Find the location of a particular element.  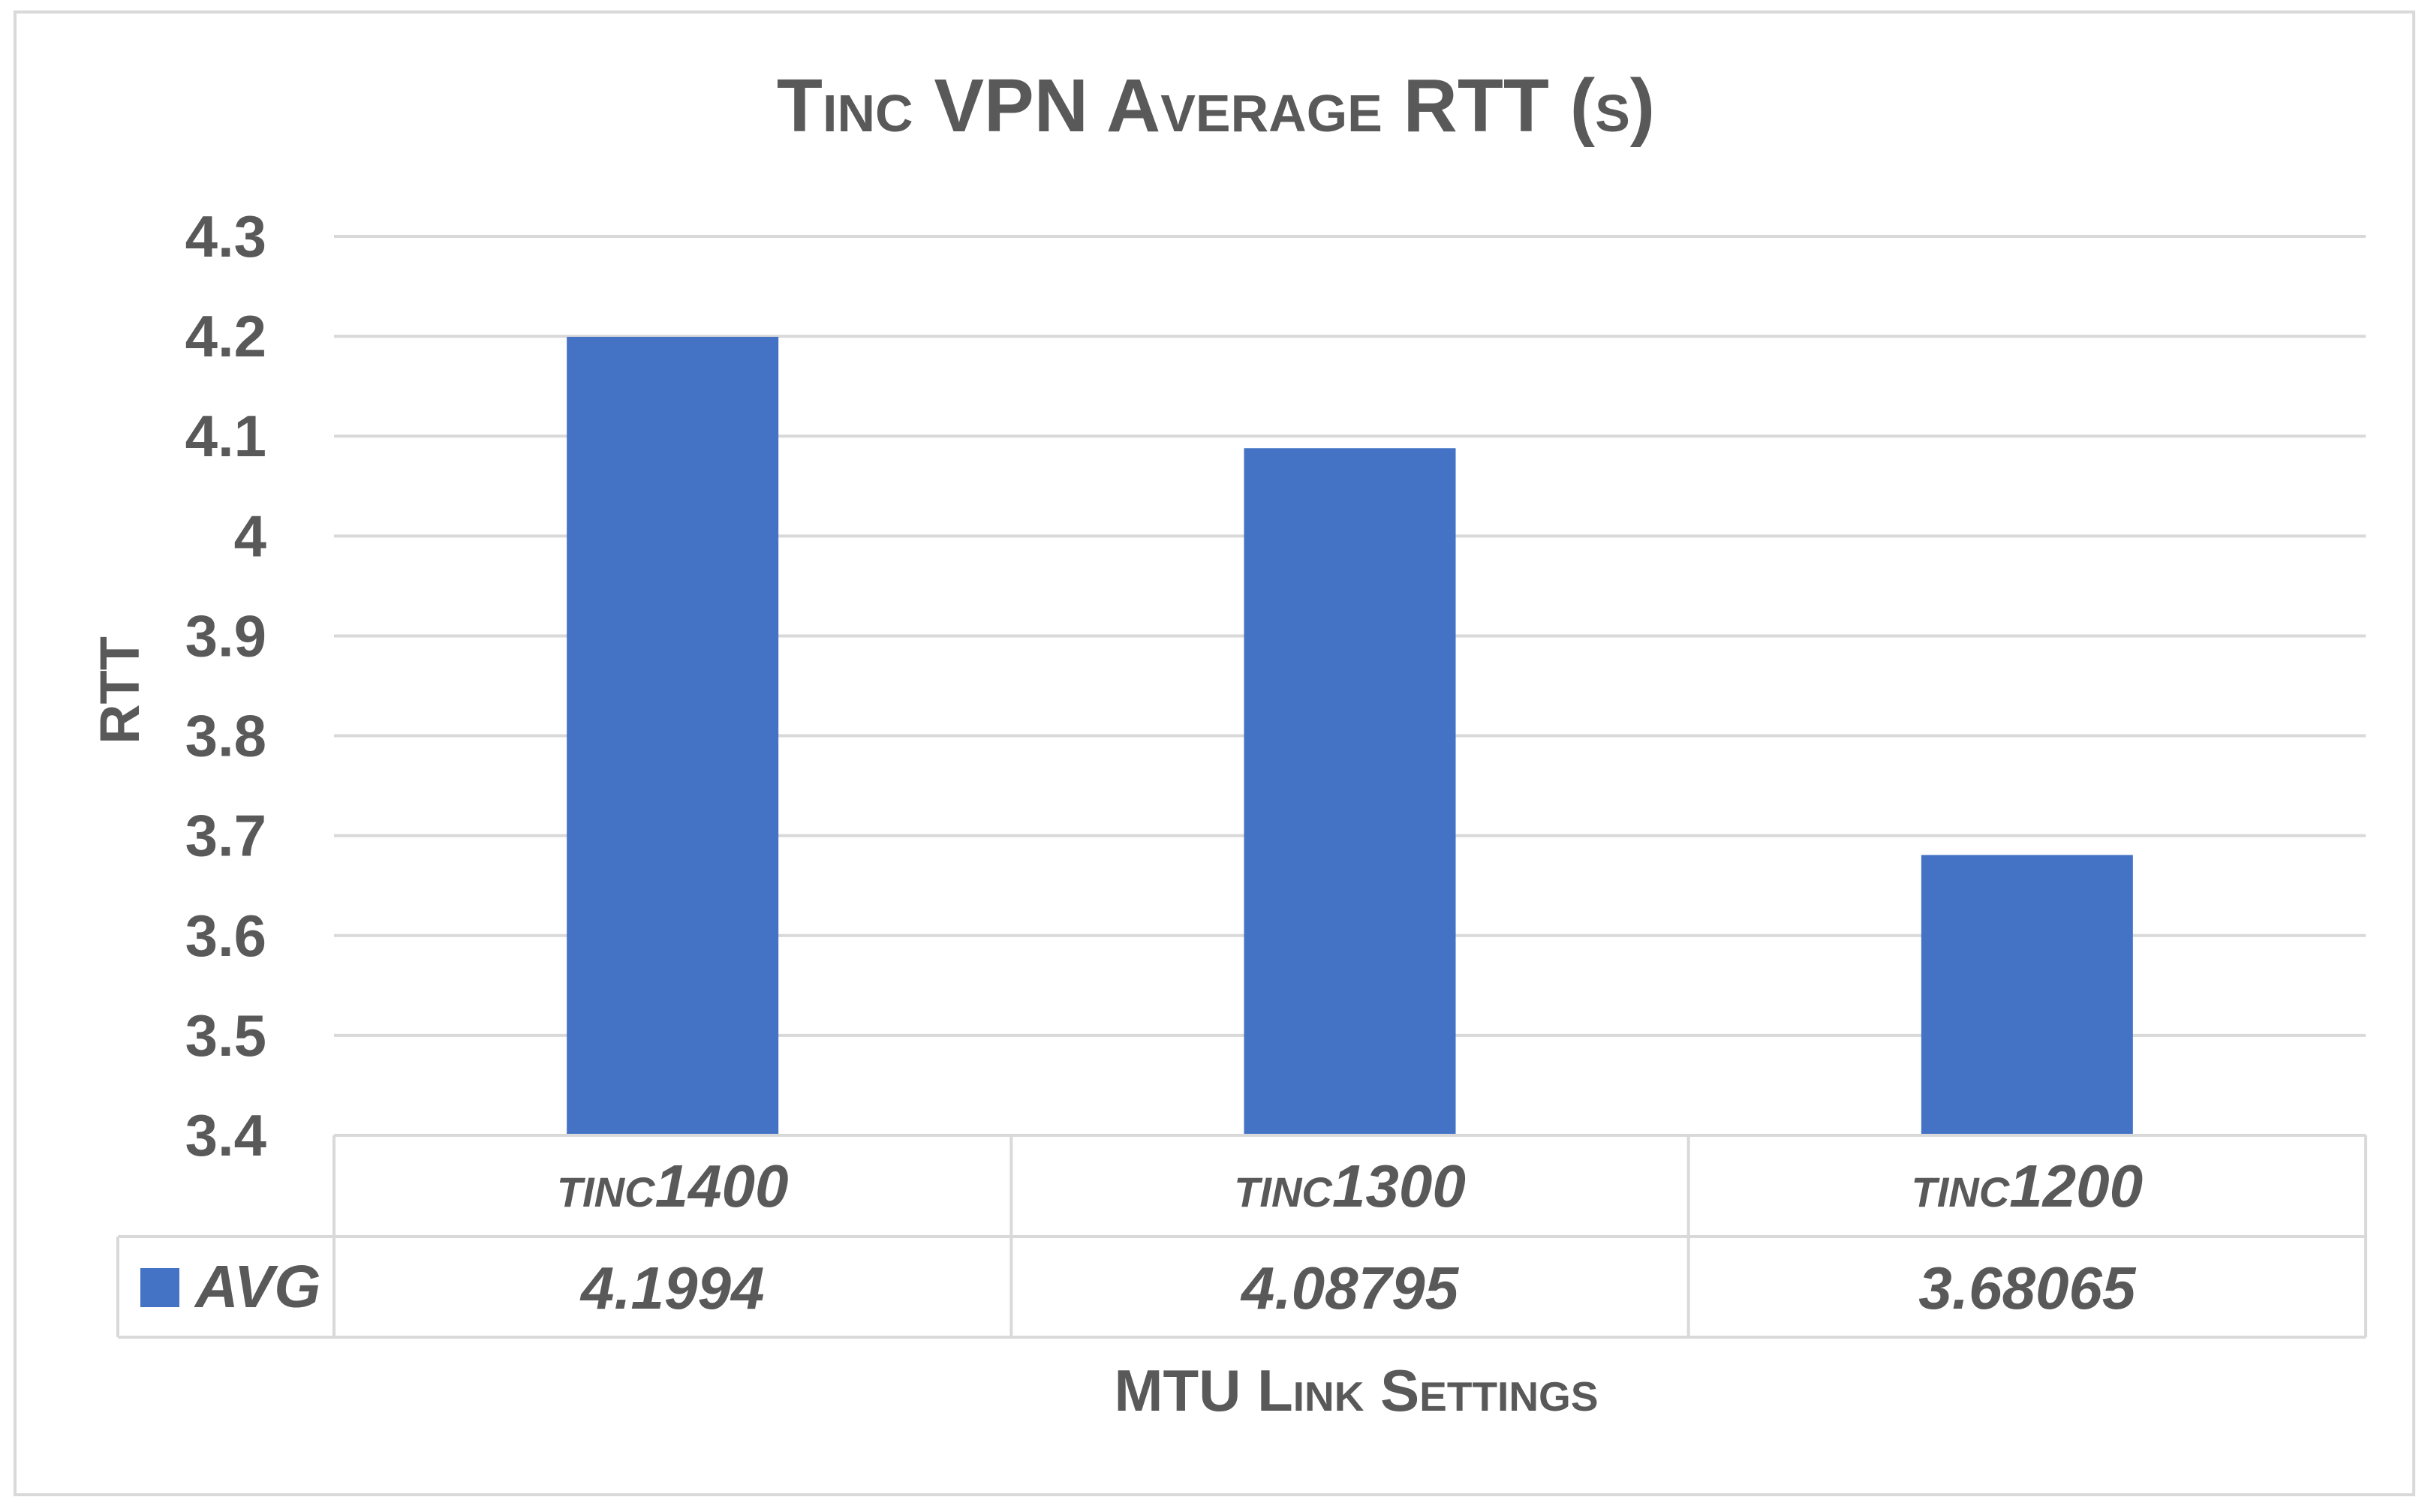

y-tick-label: 4 is located at coordinates (250, 536).